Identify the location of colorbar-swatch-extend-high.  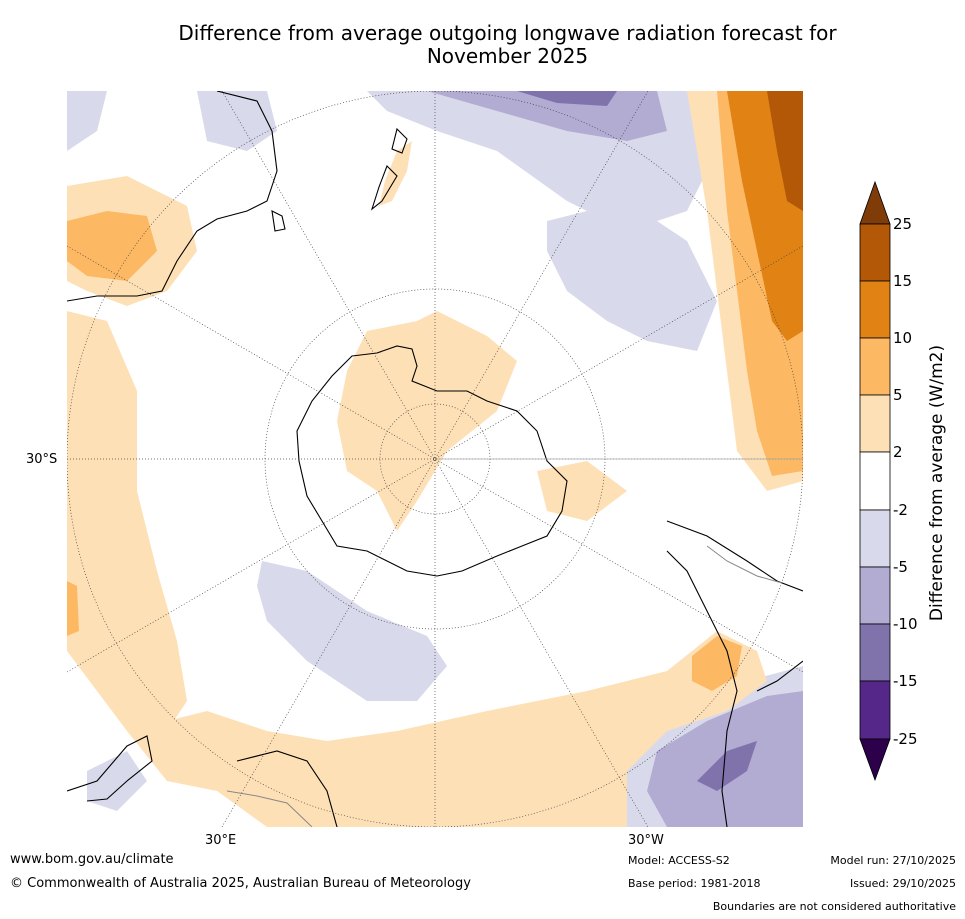
(875, 202).